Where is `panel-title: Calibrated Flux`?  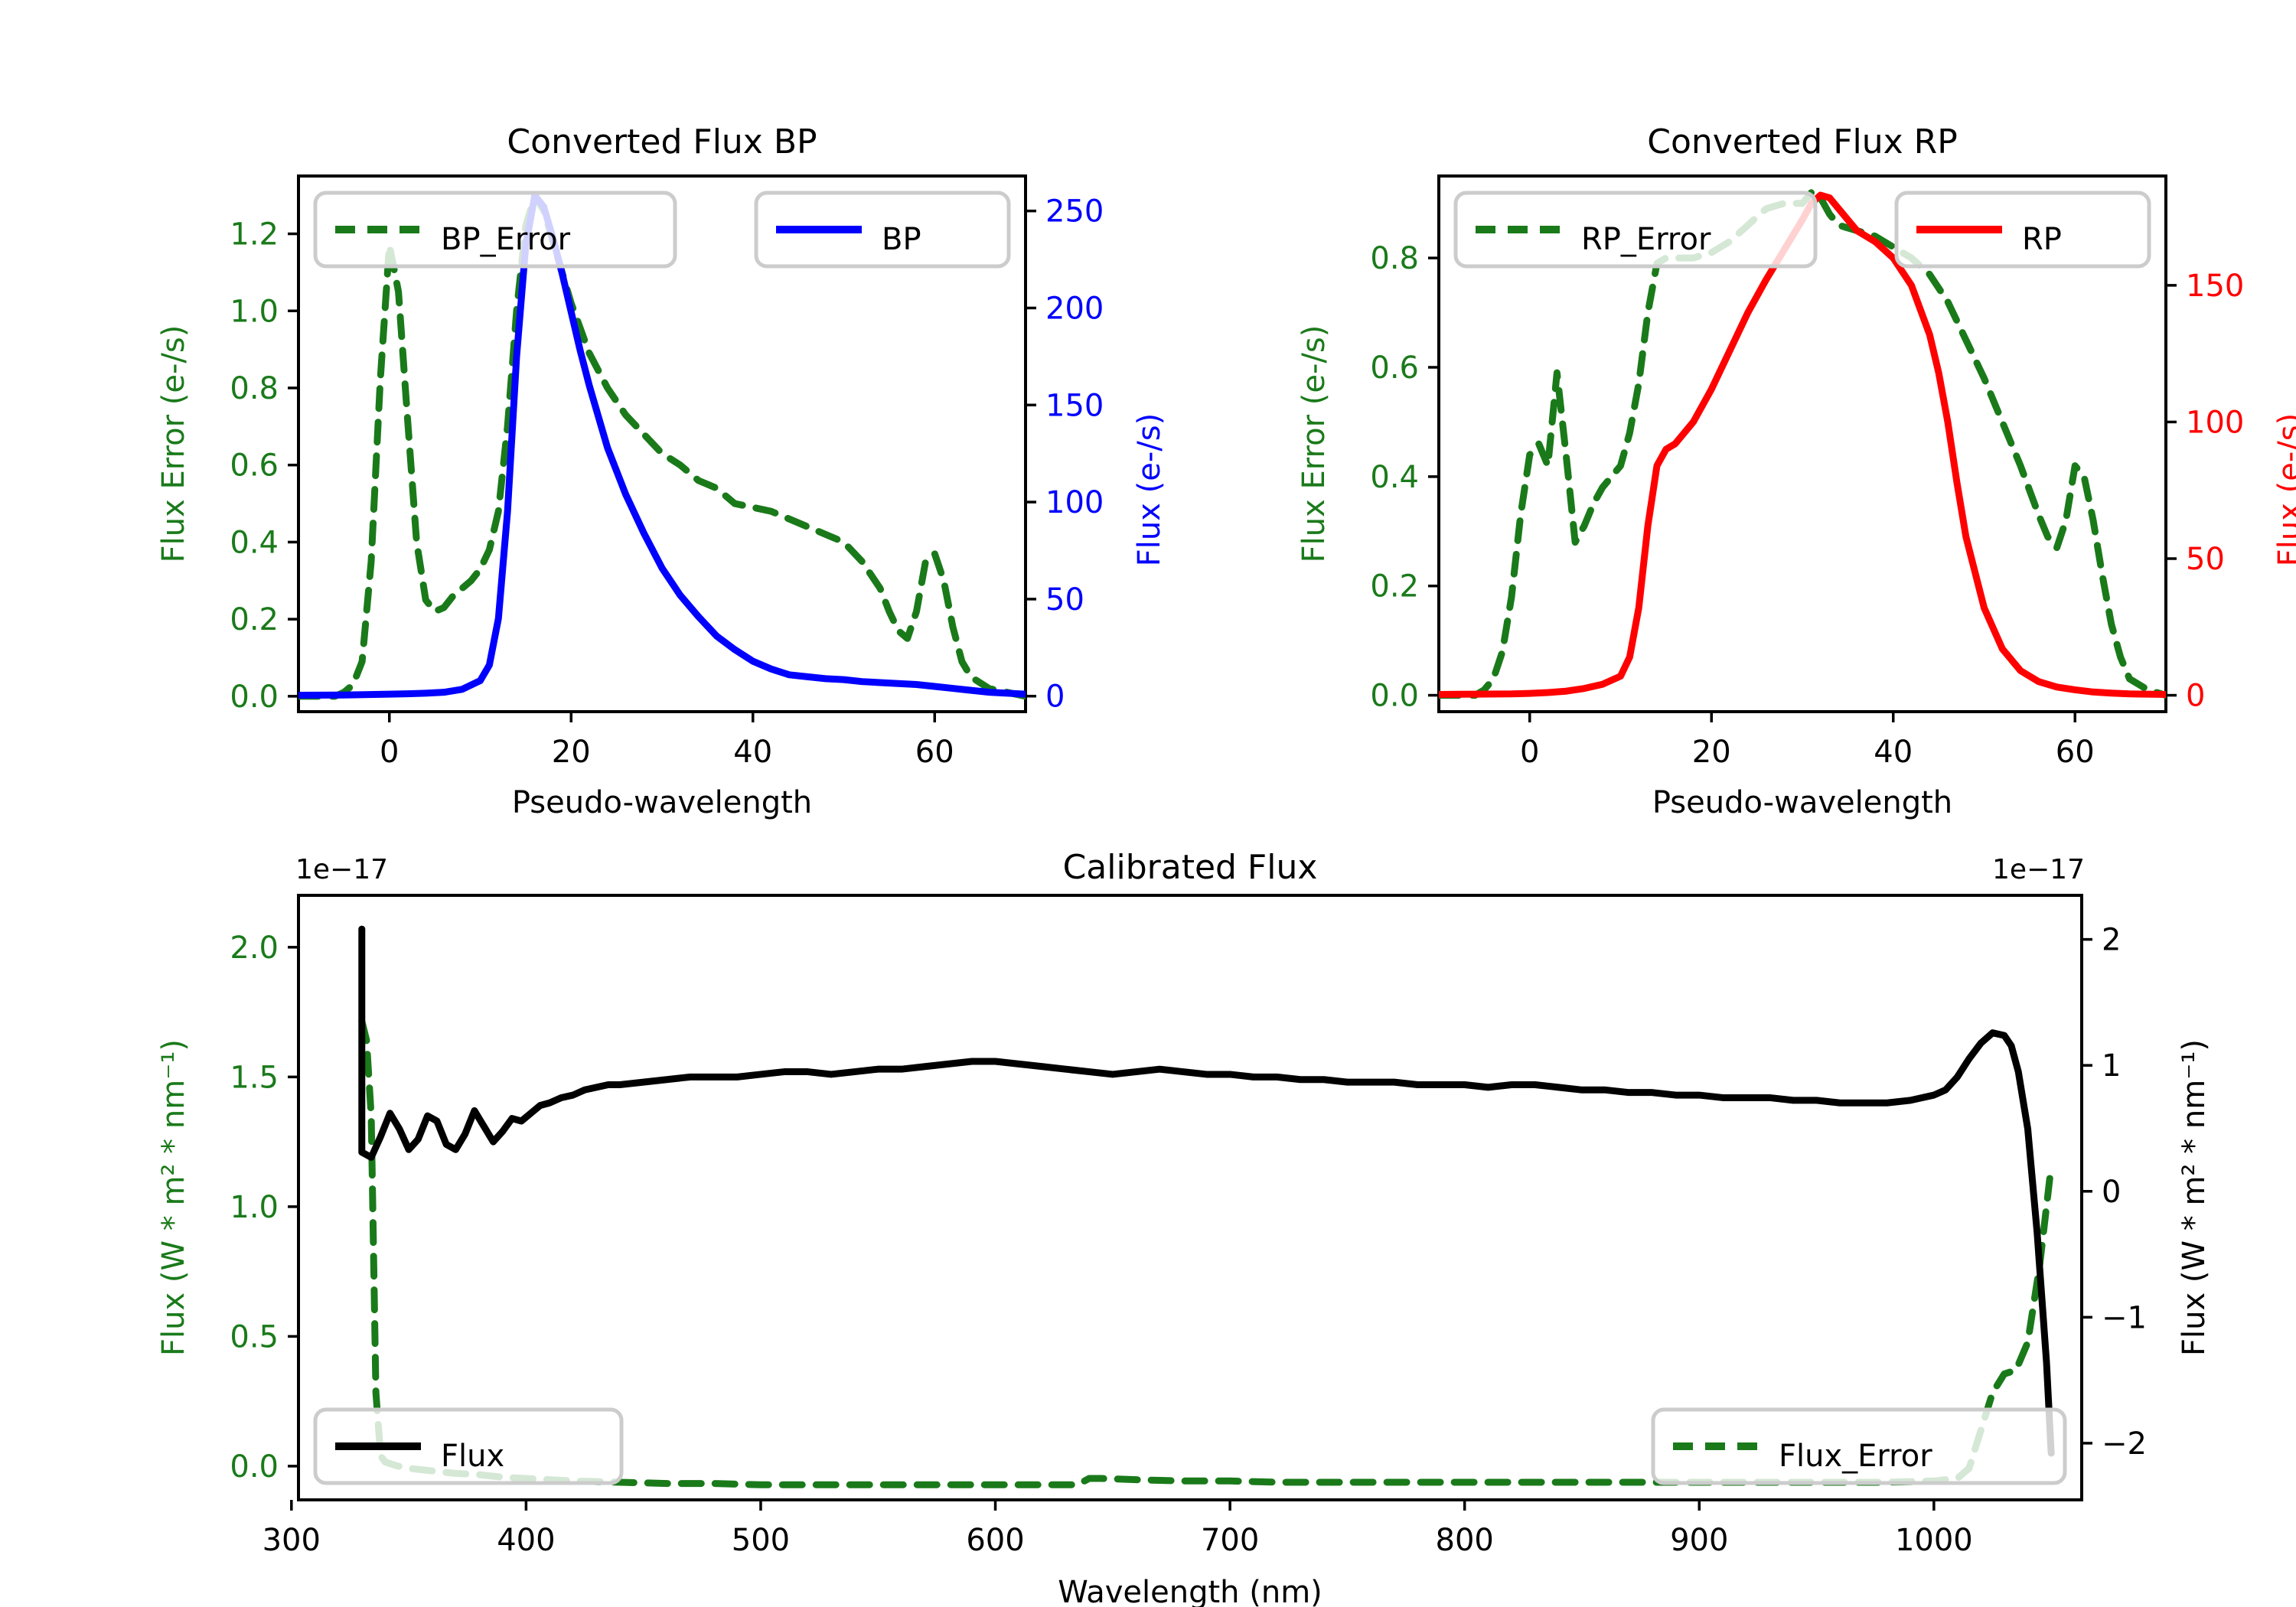
panel-title: Calibrated Flux is located at coordinates (1190, 867).